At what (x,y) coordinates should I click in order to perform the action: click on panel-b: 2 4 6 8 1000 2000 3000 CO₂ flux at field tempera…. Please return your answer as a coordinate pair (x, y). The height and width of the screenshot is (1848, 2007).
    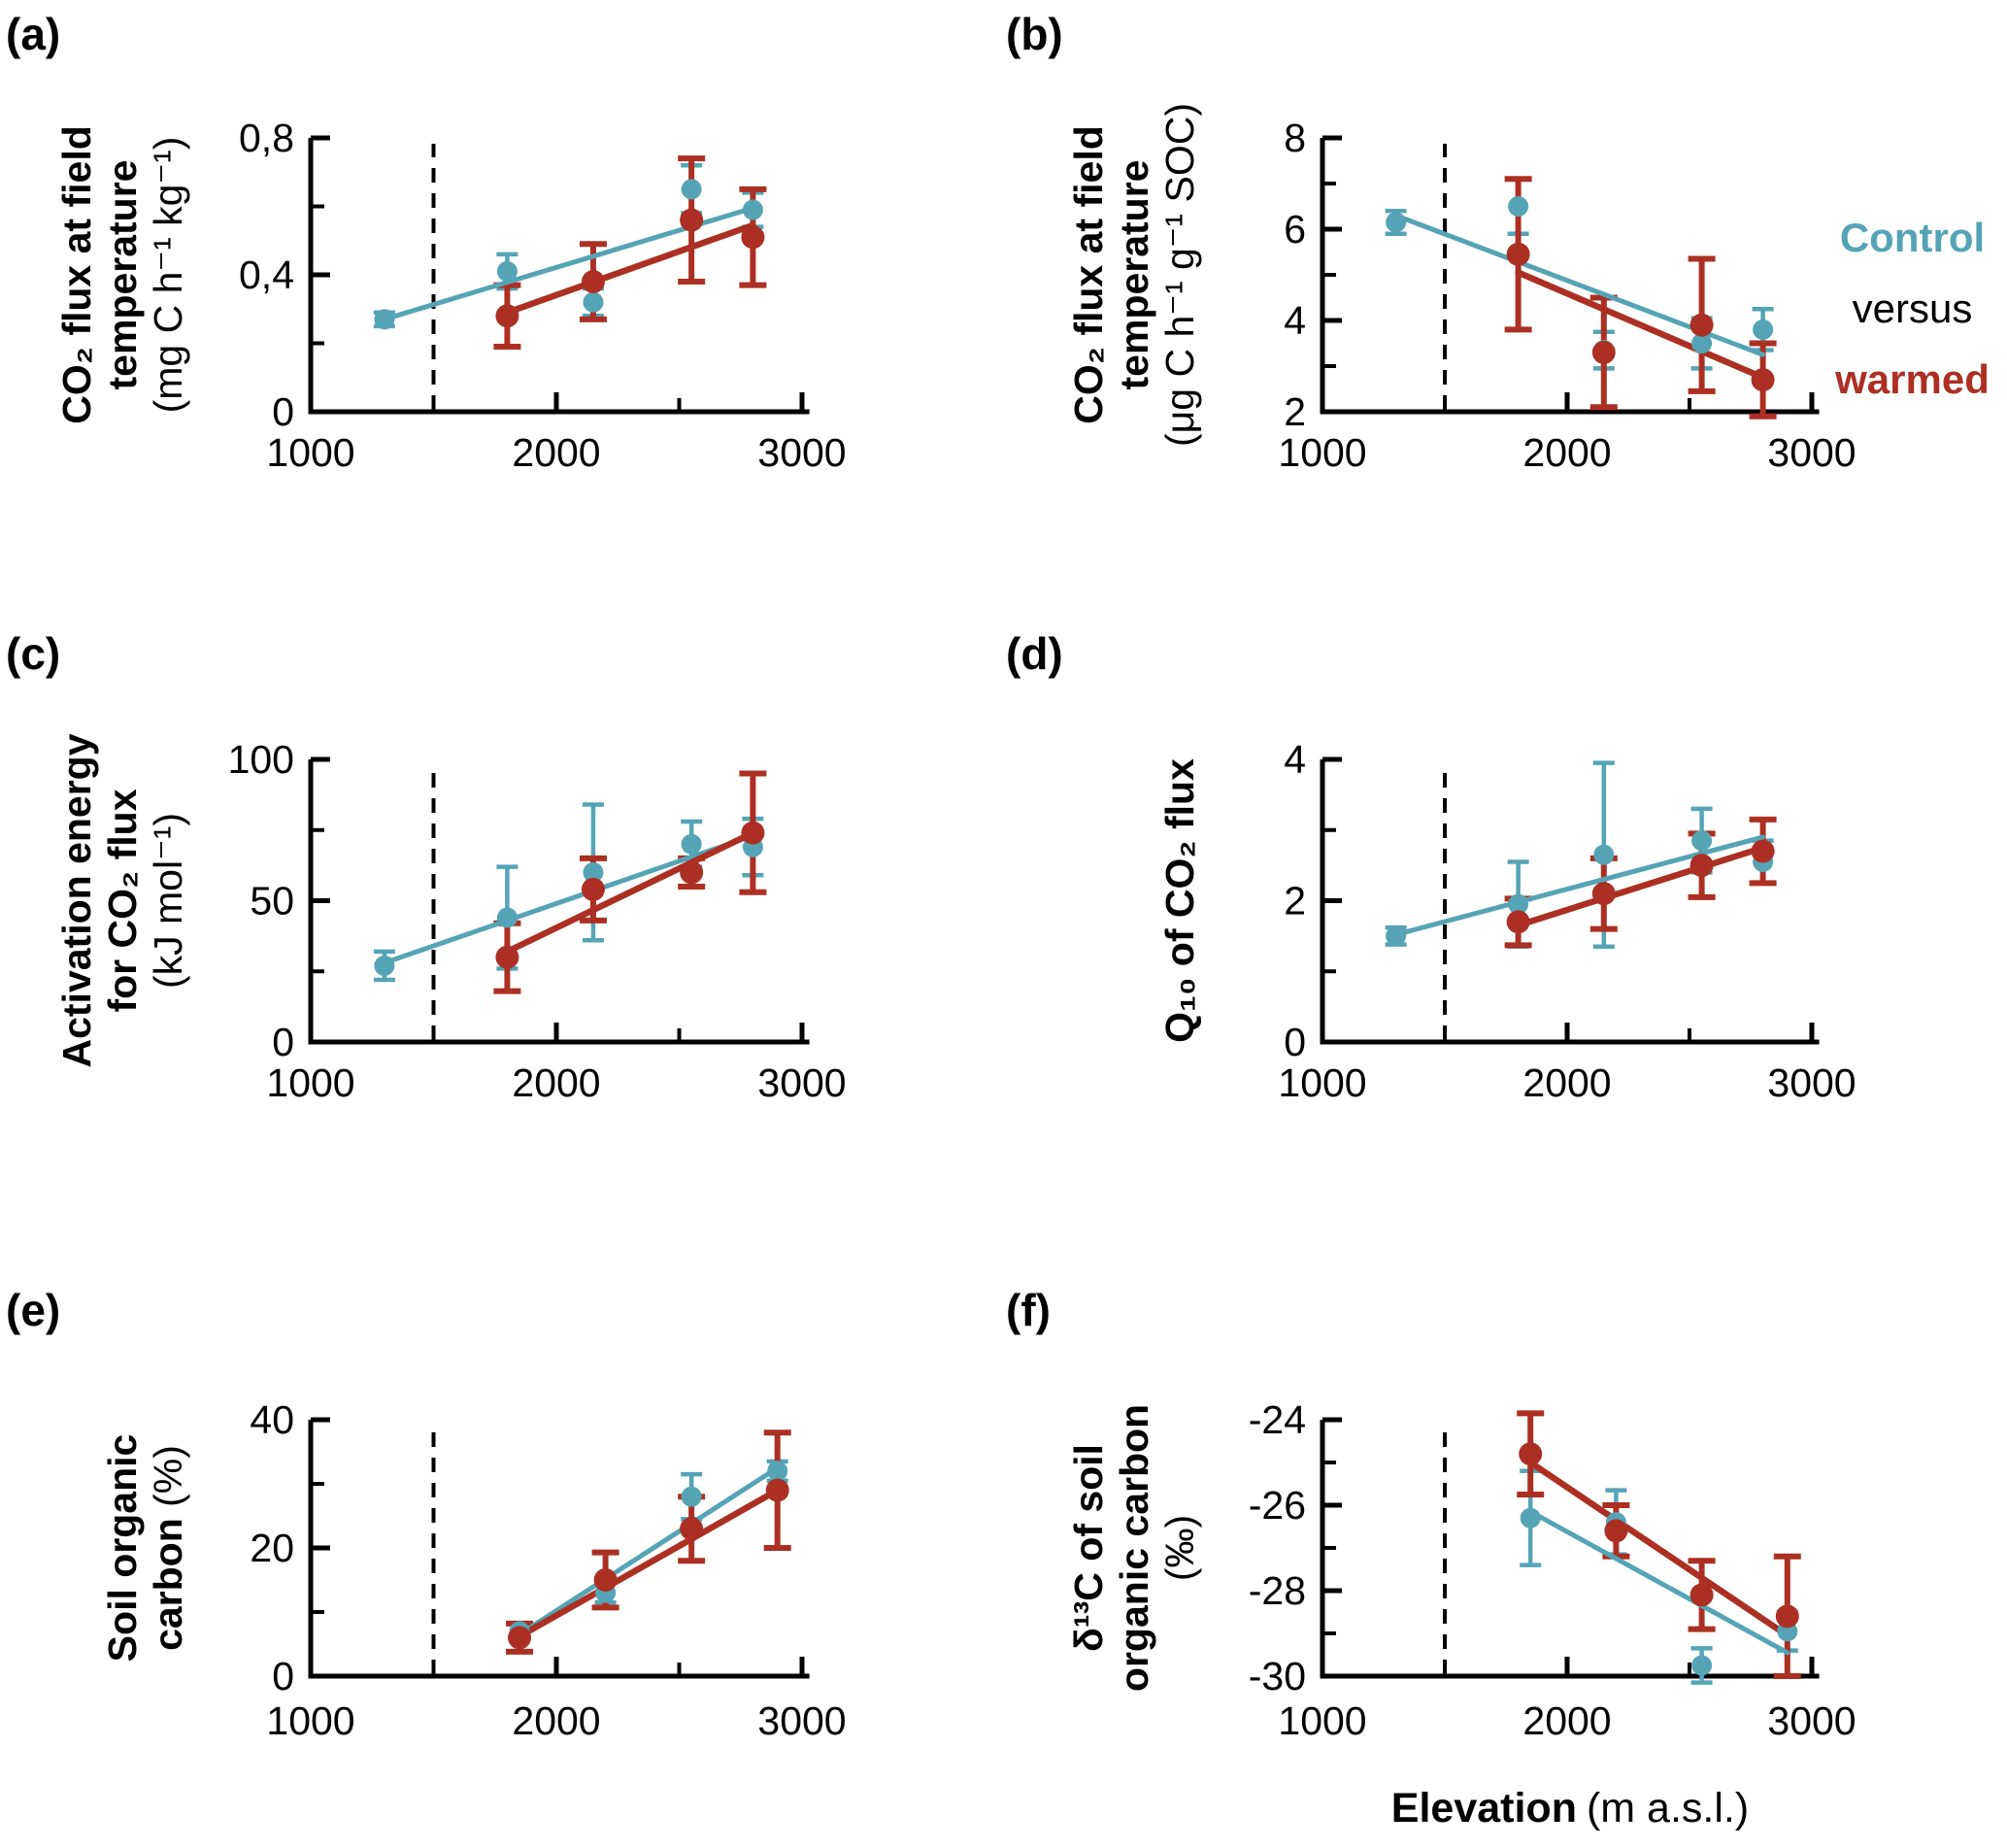
    Looking at the image, I should click on (1461, 289).